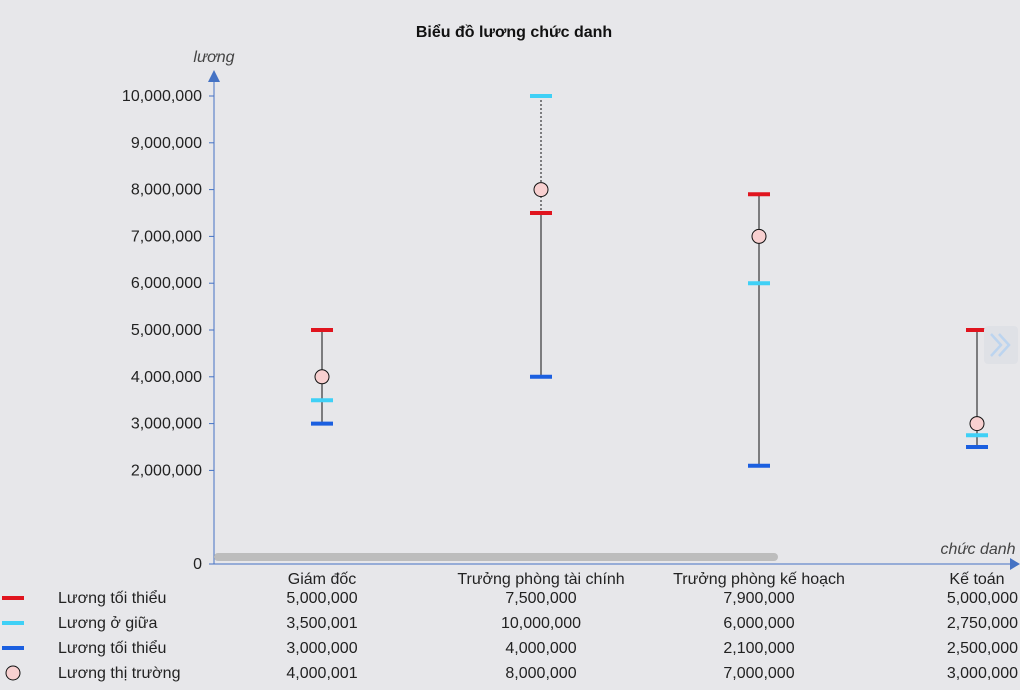  I want to click on table-cell-value: 2,500,000, so click(982, 648).